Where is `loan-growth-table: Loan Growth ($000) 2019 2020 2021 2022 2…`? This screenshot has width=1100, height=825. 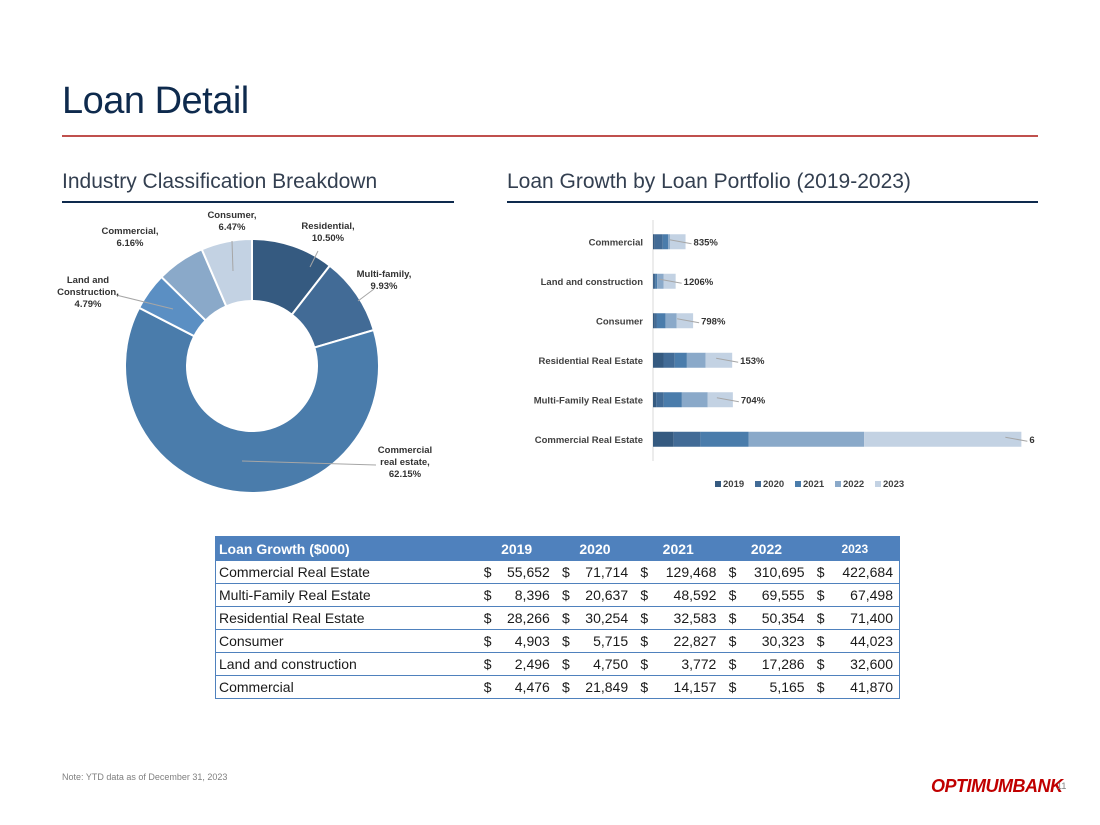 loan-growth-table: Loan Growth ($000) 2019 2020 2021 2022 2… is located at coordinates (557, 617).